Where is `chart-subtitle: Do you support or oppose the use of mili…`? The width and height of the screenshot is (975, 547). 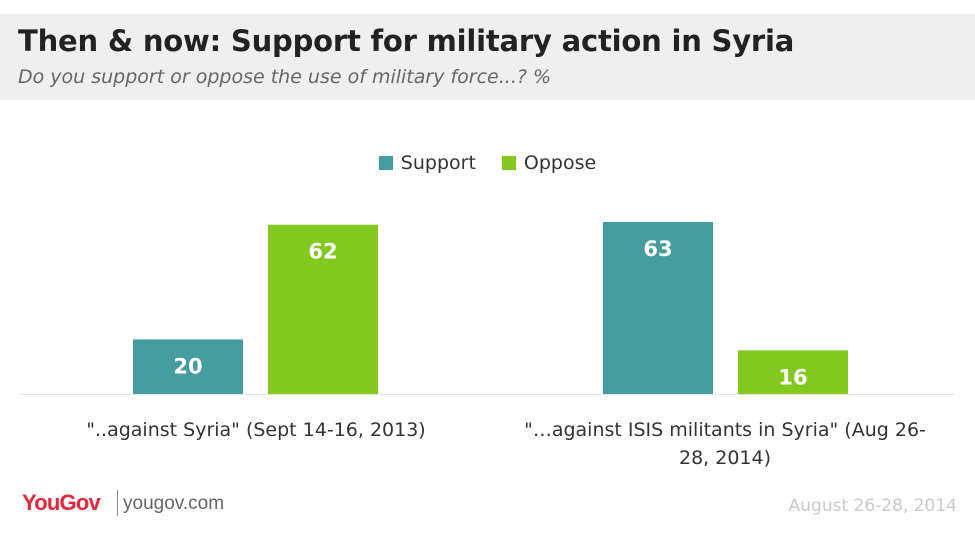 chart-subtitle: Do you support or oppose the use of mili… is located at coordinates (285, 77).